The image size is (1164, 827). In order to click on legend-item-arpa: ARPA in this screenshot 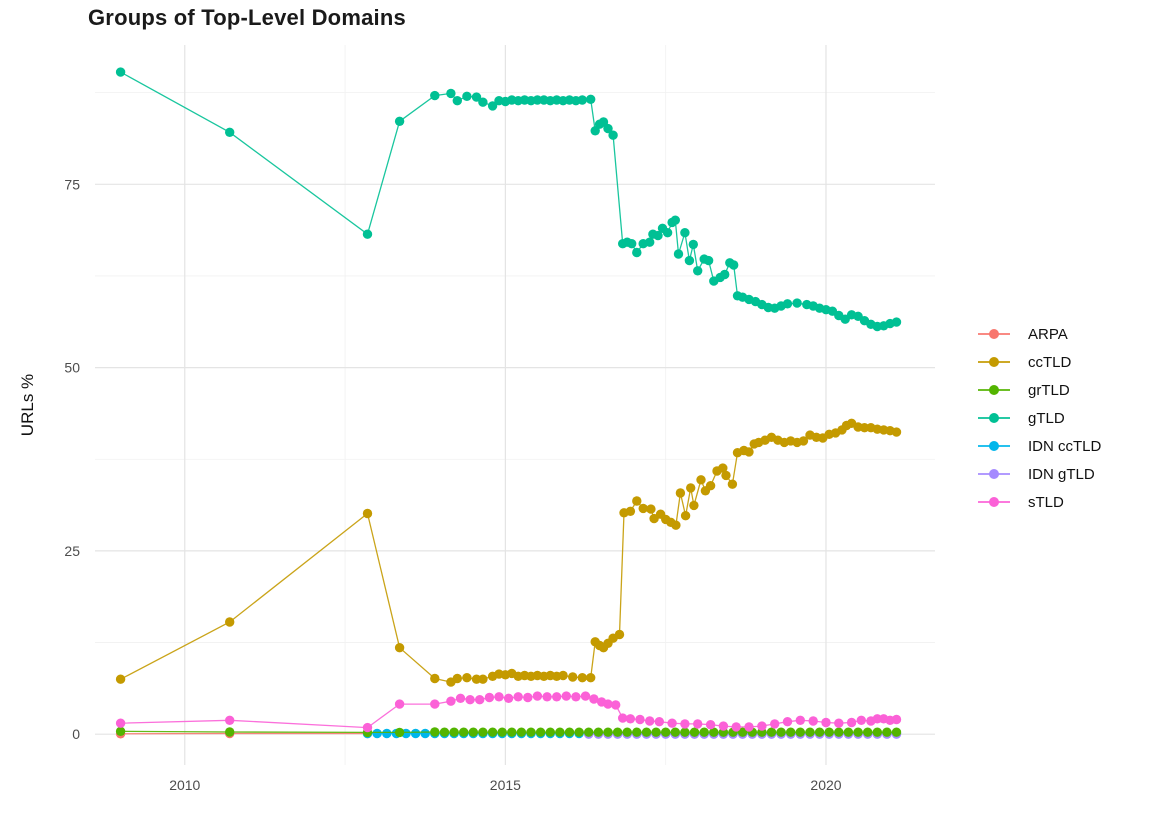, I will do `click(1039, 334)`.